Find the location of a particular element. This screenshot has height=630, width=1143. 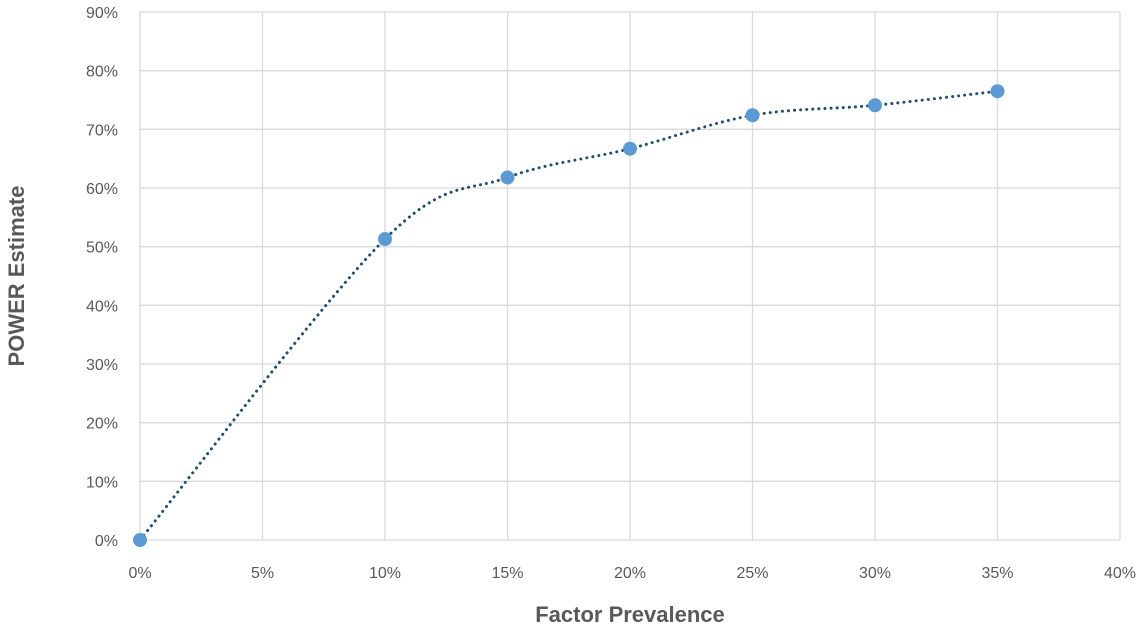

x-tick-label: 10% is located at coordinates (385, 573).